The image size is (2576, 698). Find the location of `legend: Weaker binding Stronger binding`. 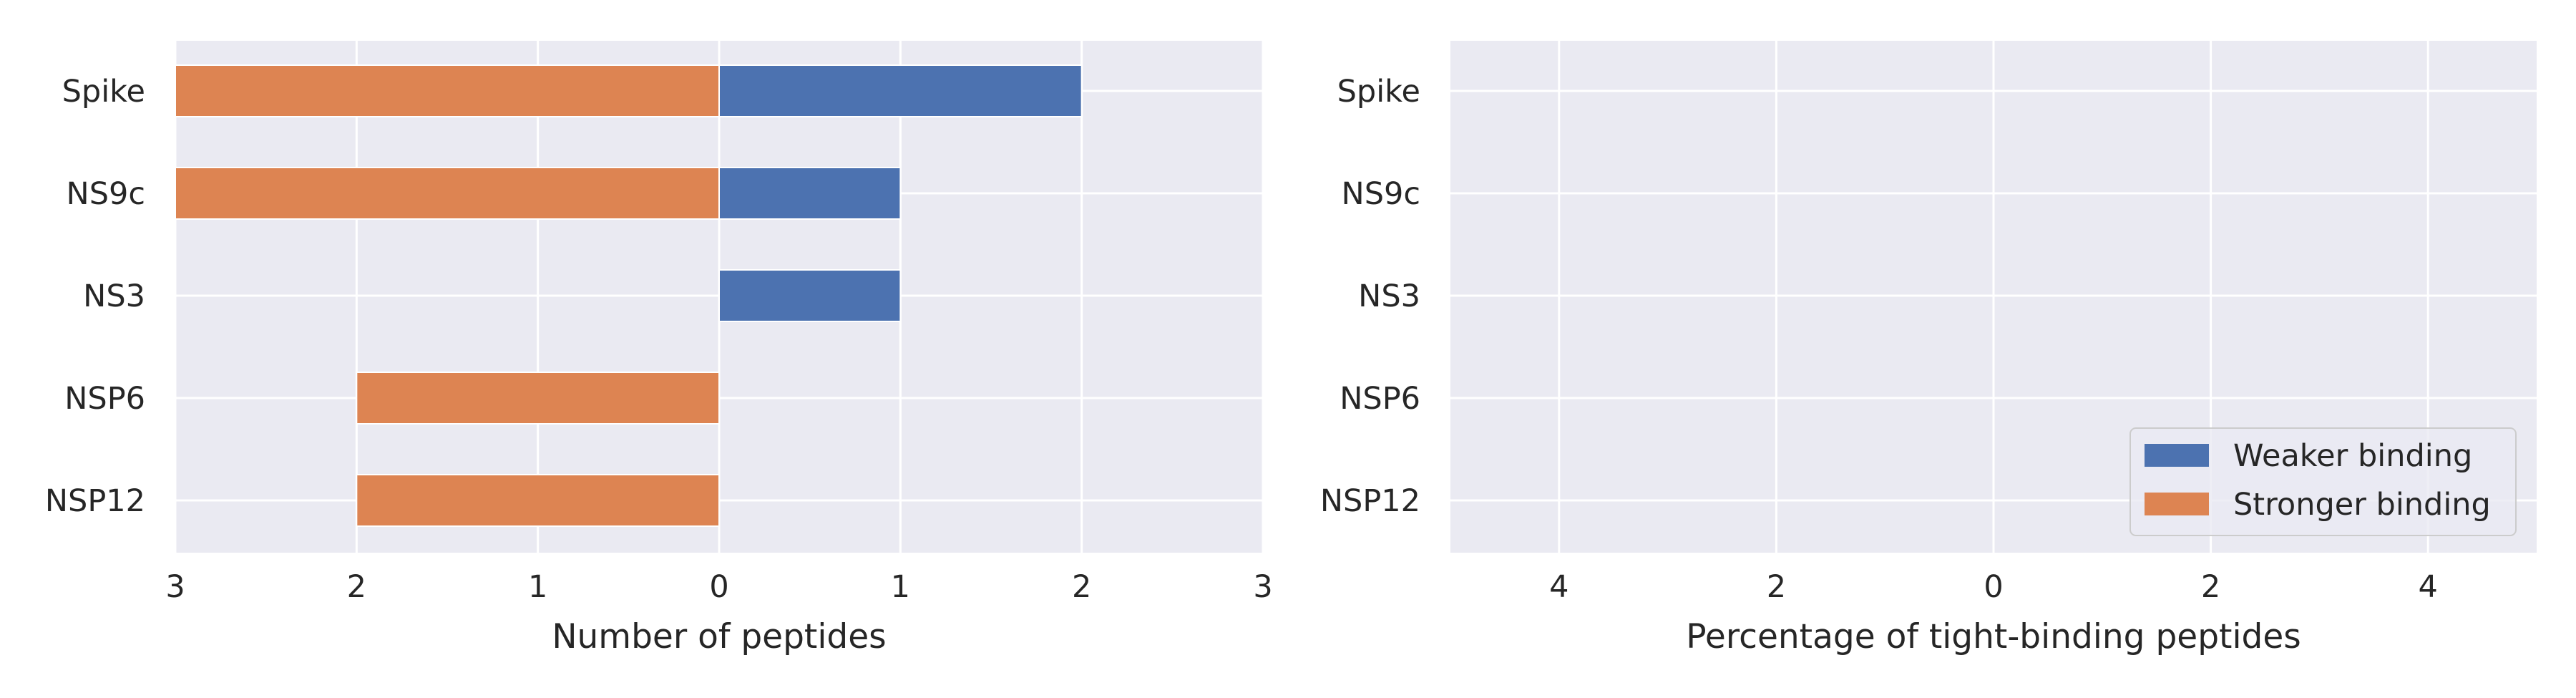

legend: Weaker binding Stronger binding is located at coordinates (2323, 481).